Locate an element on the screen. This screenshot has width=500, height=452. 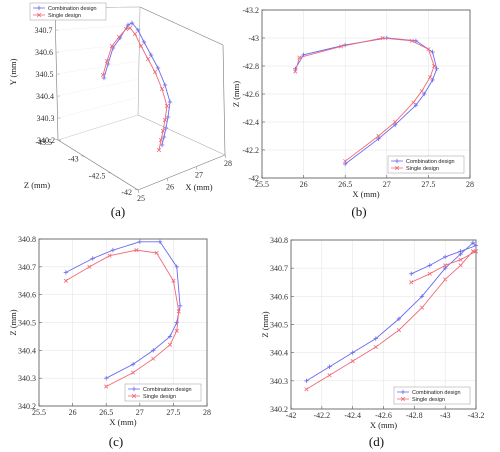
y-tick-label: 340.8 is located at coordinates (27, 239).